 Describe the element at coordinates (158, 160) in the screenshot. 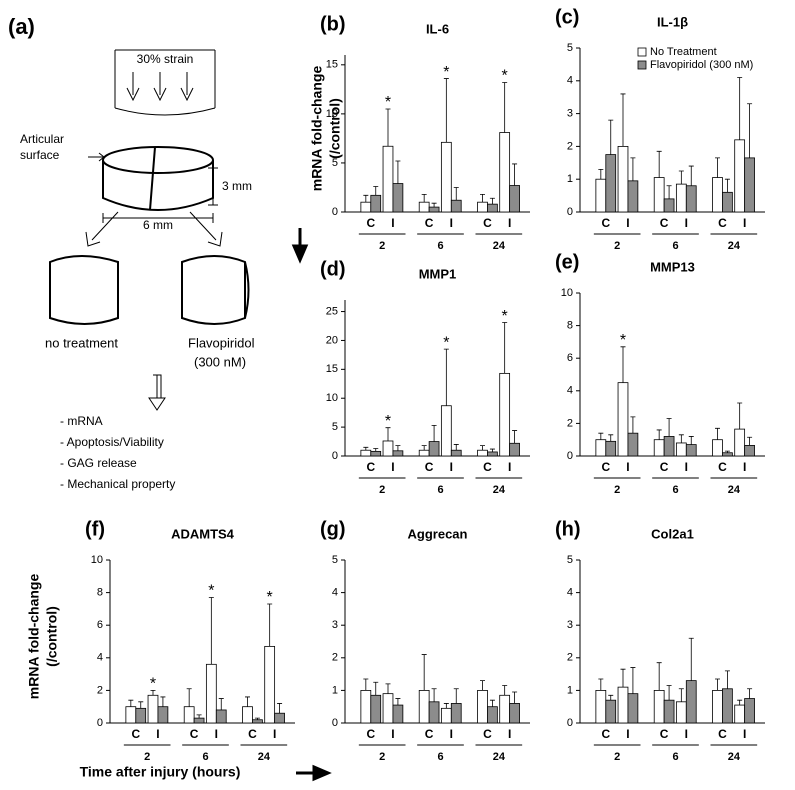

I see `cylinder-top` at that location.